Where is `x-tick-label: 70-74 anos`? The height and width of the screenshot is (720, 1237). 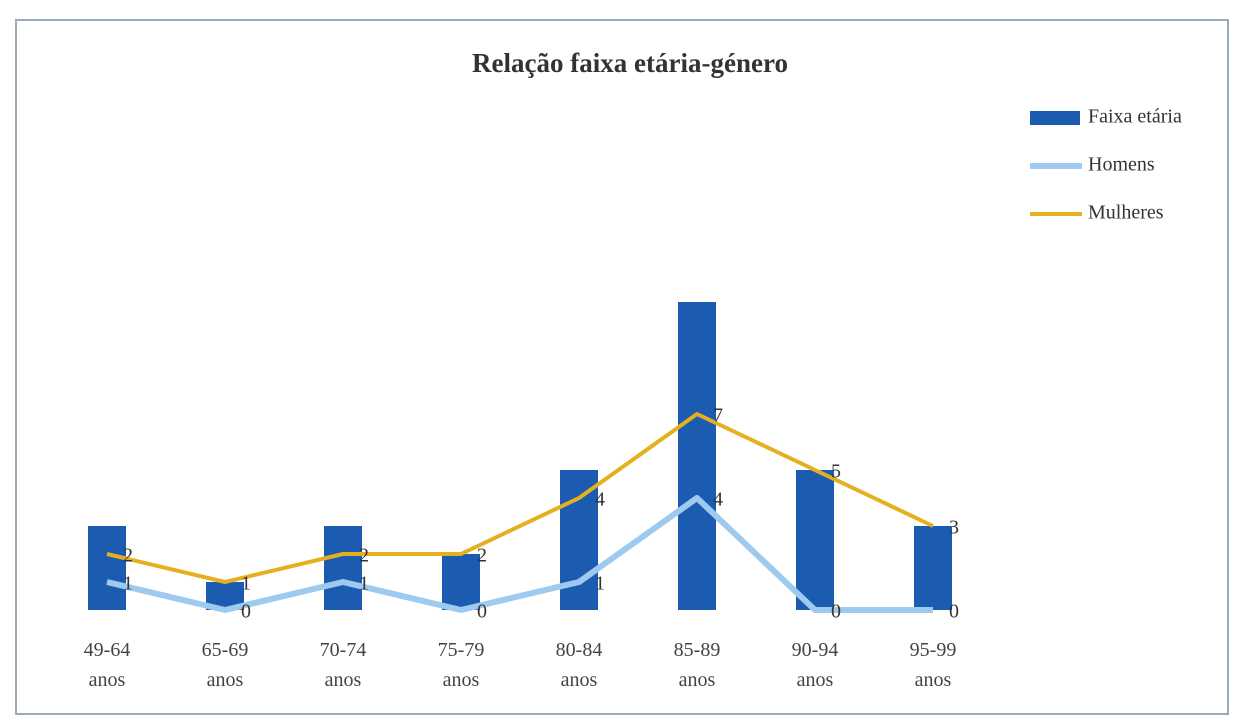
x-tick-label: 70-74 anos is located at coordinates (343, 665).